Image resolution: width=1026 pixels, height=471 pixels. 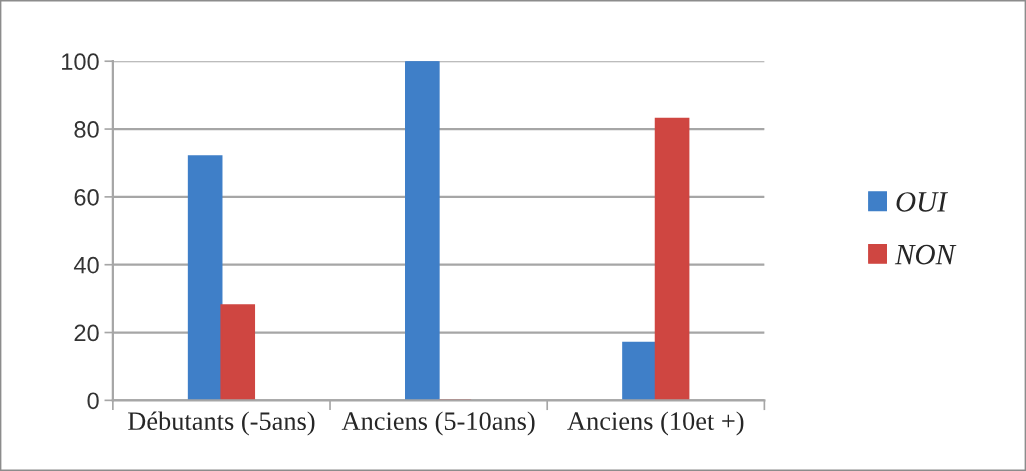 I want to click on x-tick-label: Anciens (10et +), so click(x=655, y=423).